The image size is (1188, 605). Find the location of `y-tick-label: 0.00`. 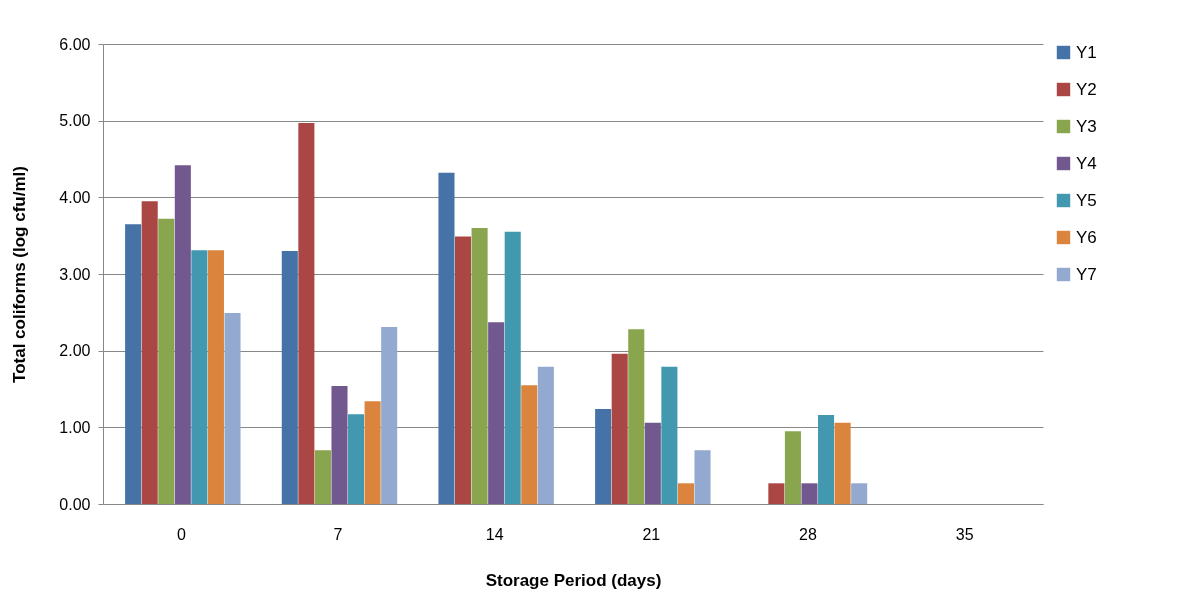

y-tick-label: 0.00 is located at coordinates (75, 504).